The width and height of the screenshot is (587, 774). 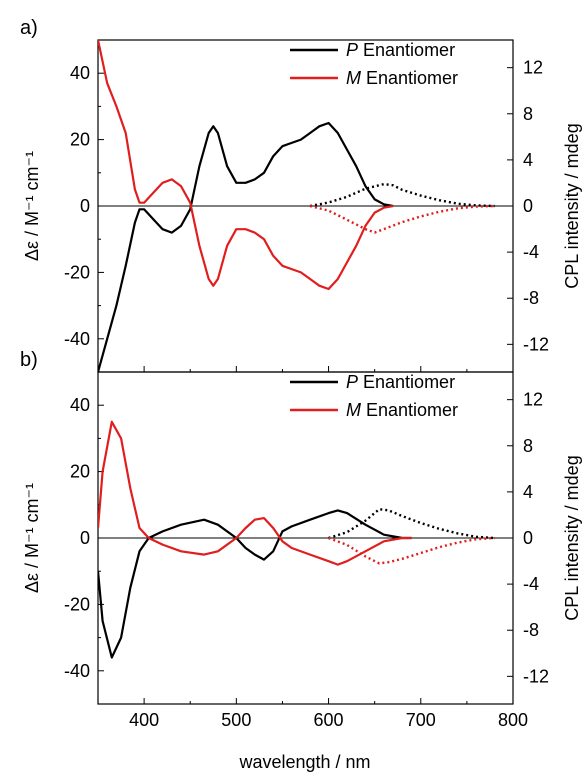 I want to click on x-tick-label: 500, so click(x=236, y=720).